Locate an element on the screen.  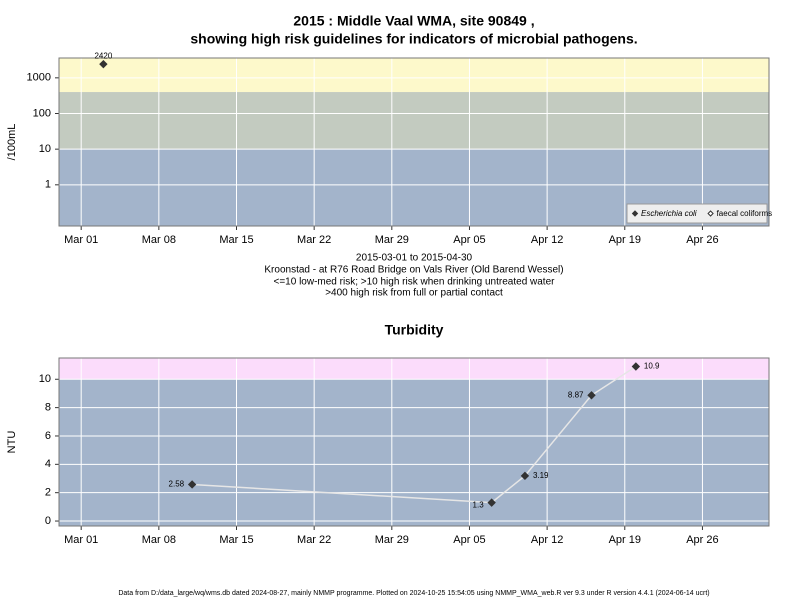
data-label: 2.58 is located at coordinates (177, 484).